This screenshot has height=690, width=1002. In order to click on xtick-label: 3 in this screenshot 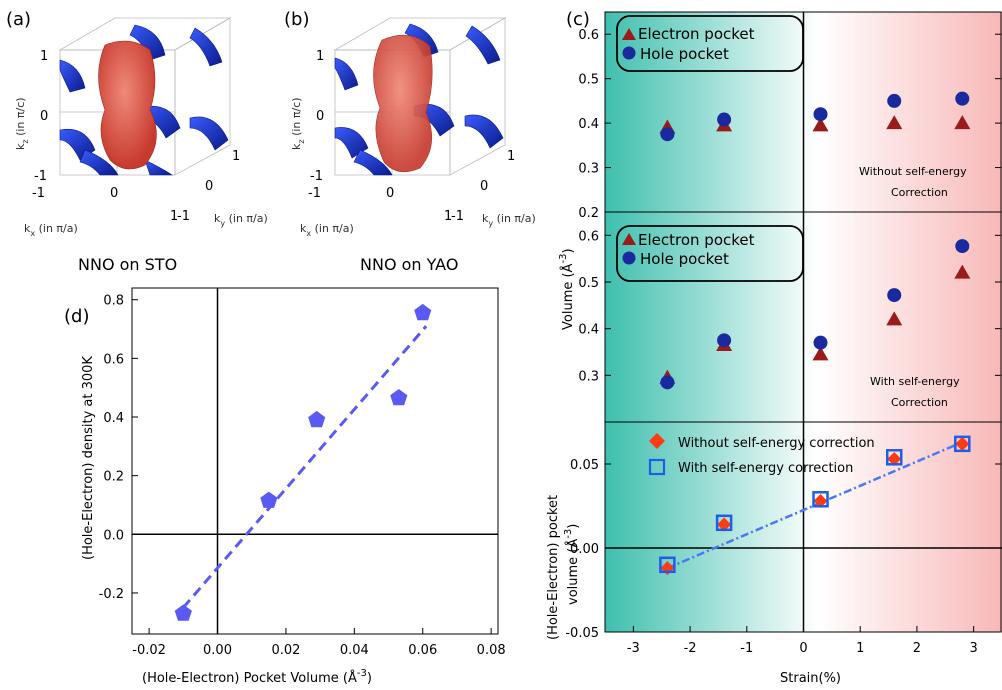, I will do `click(974, 648)`.